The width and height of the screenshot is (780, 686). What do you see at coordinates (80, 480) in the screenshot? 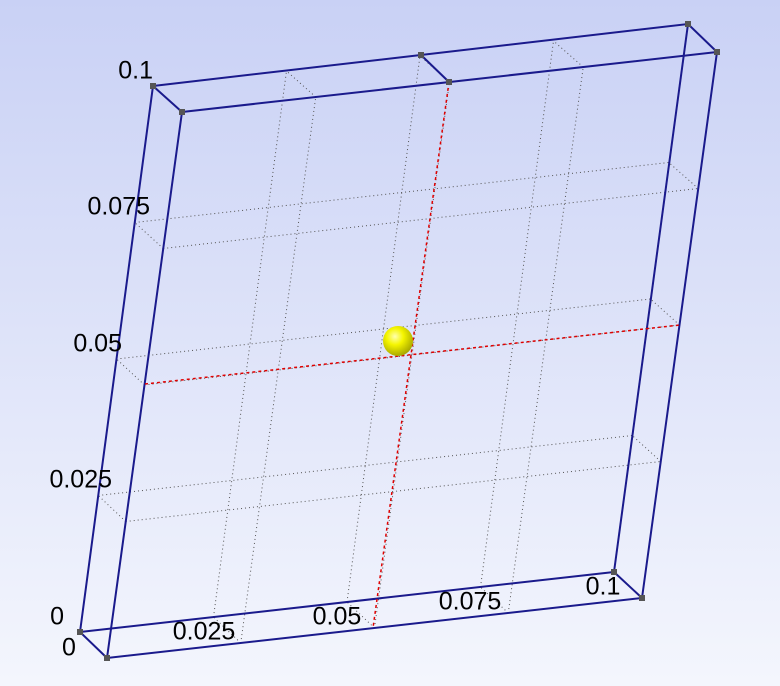
I see `y-tick-label: 0.025` at bounding box center [80, 480].